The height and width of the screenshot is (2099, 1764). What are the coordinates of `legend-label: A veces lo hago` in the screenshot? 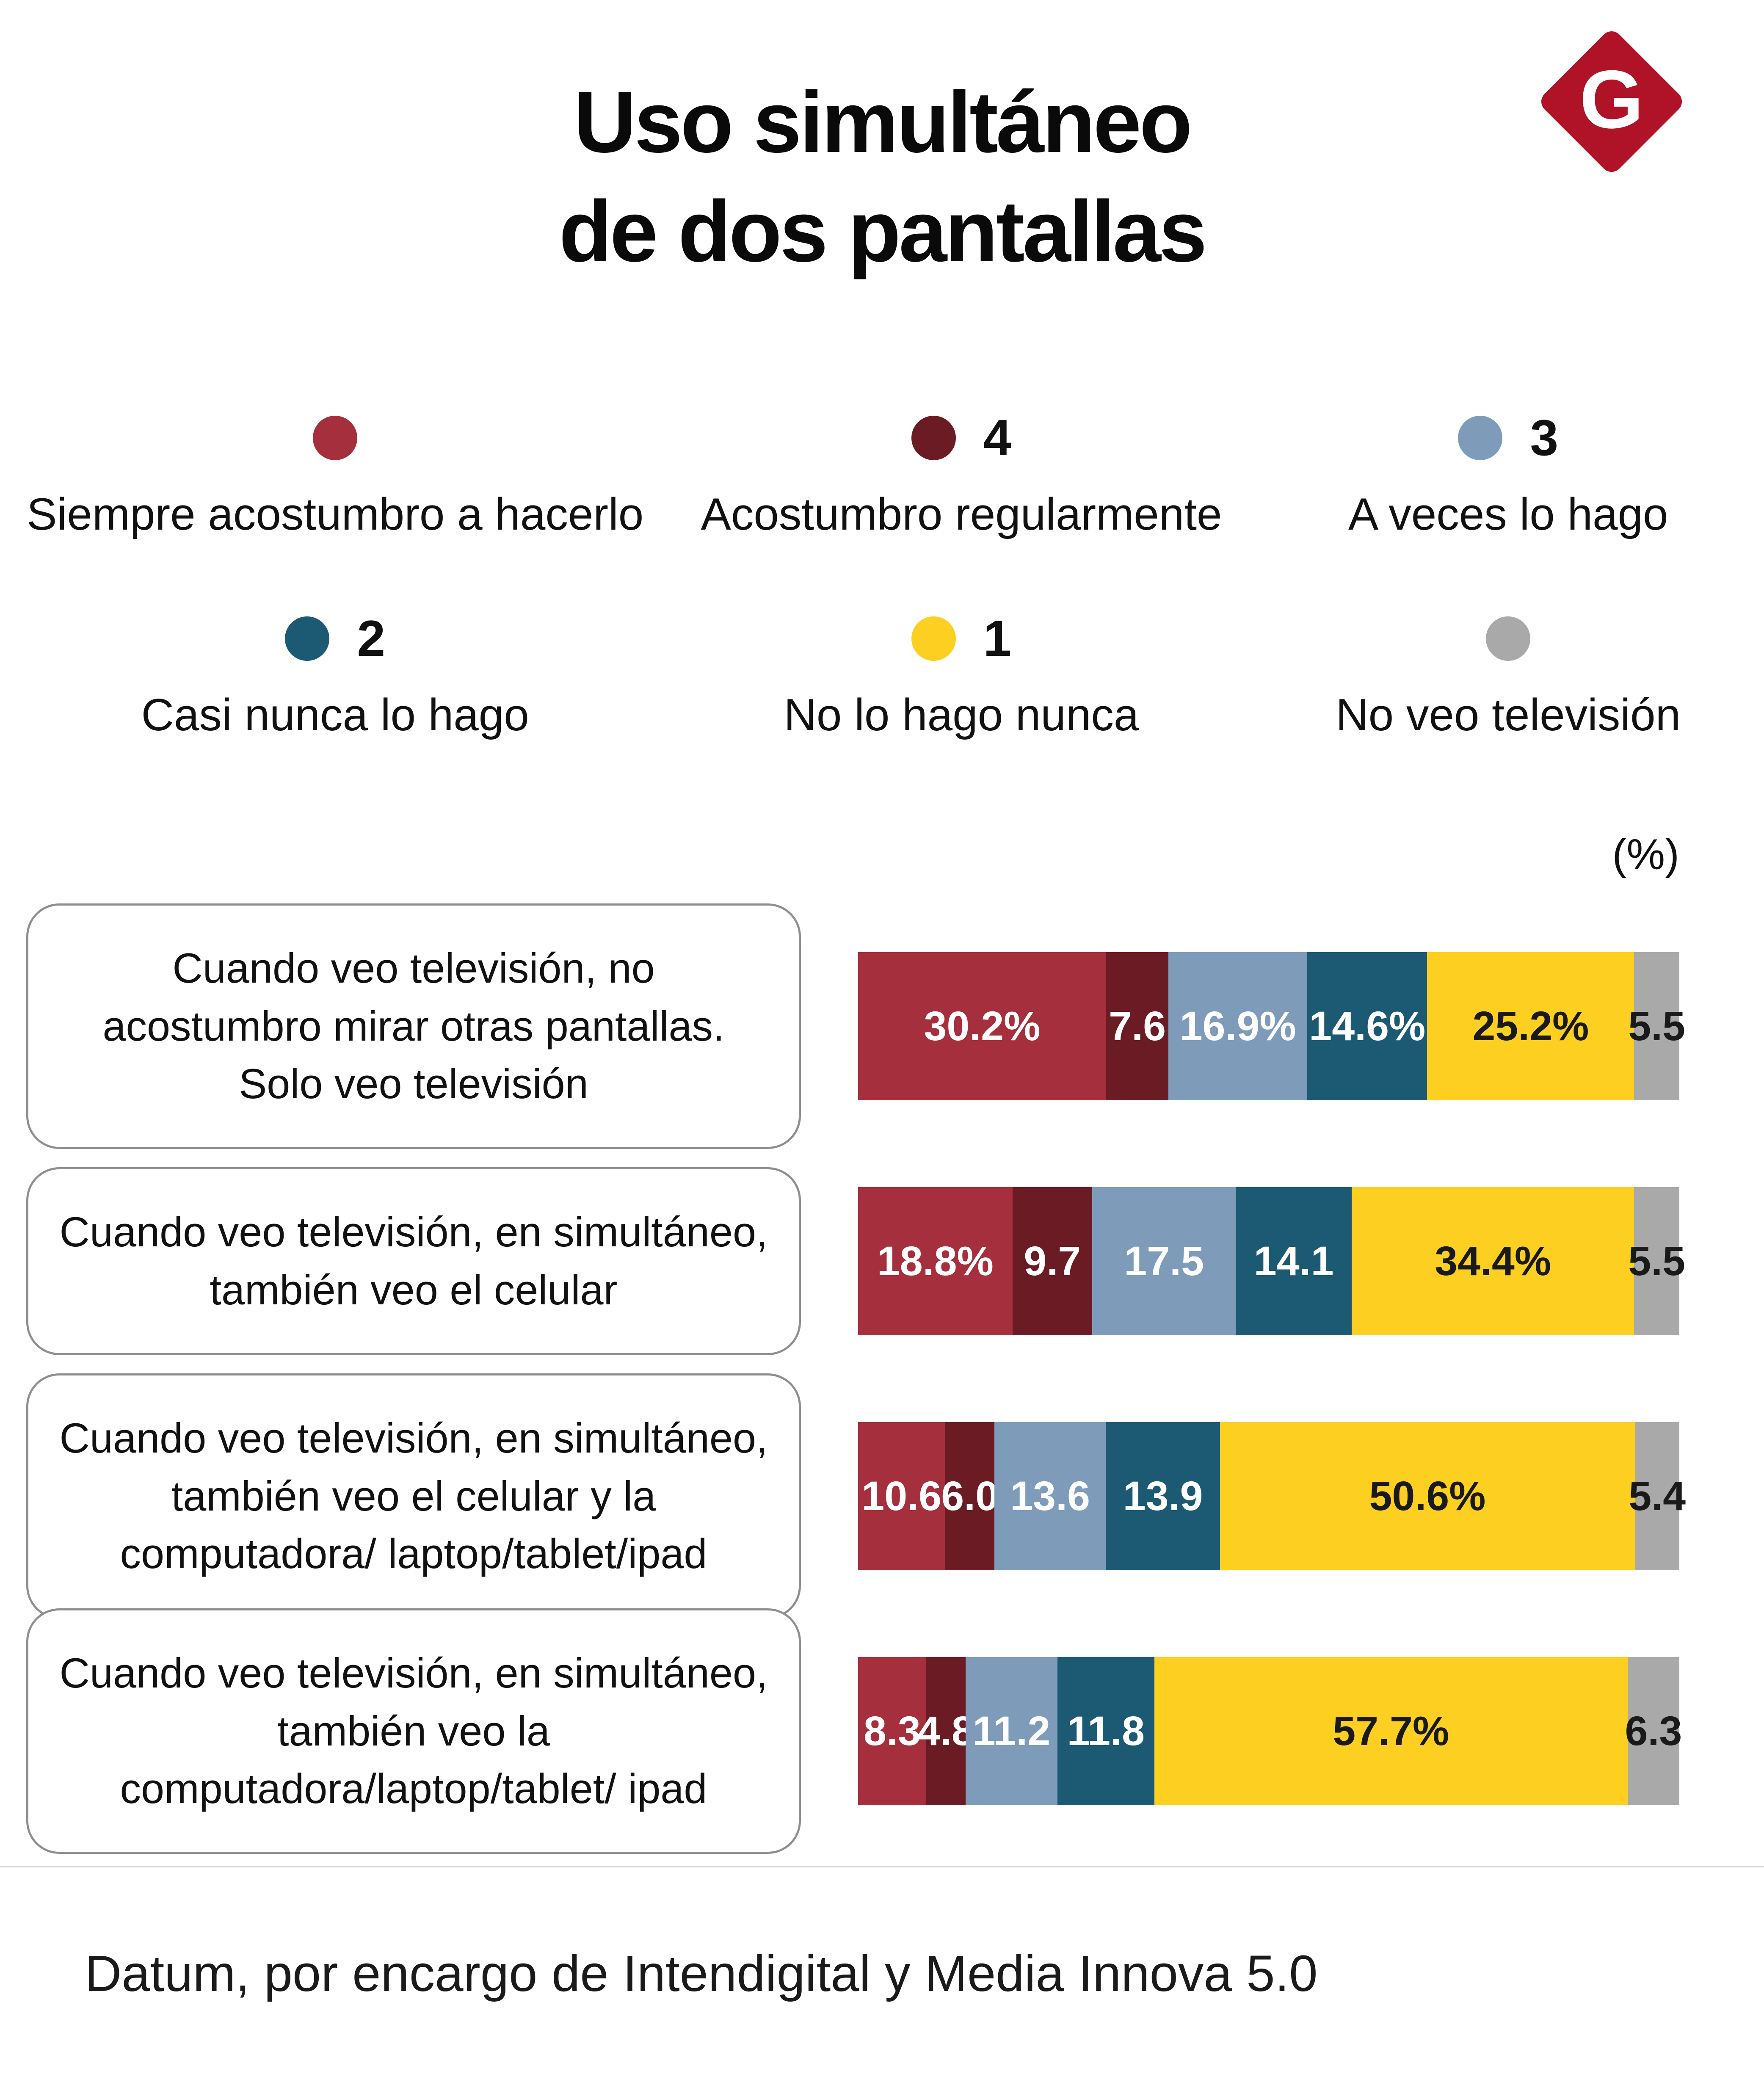 It's located at (1508, 513).